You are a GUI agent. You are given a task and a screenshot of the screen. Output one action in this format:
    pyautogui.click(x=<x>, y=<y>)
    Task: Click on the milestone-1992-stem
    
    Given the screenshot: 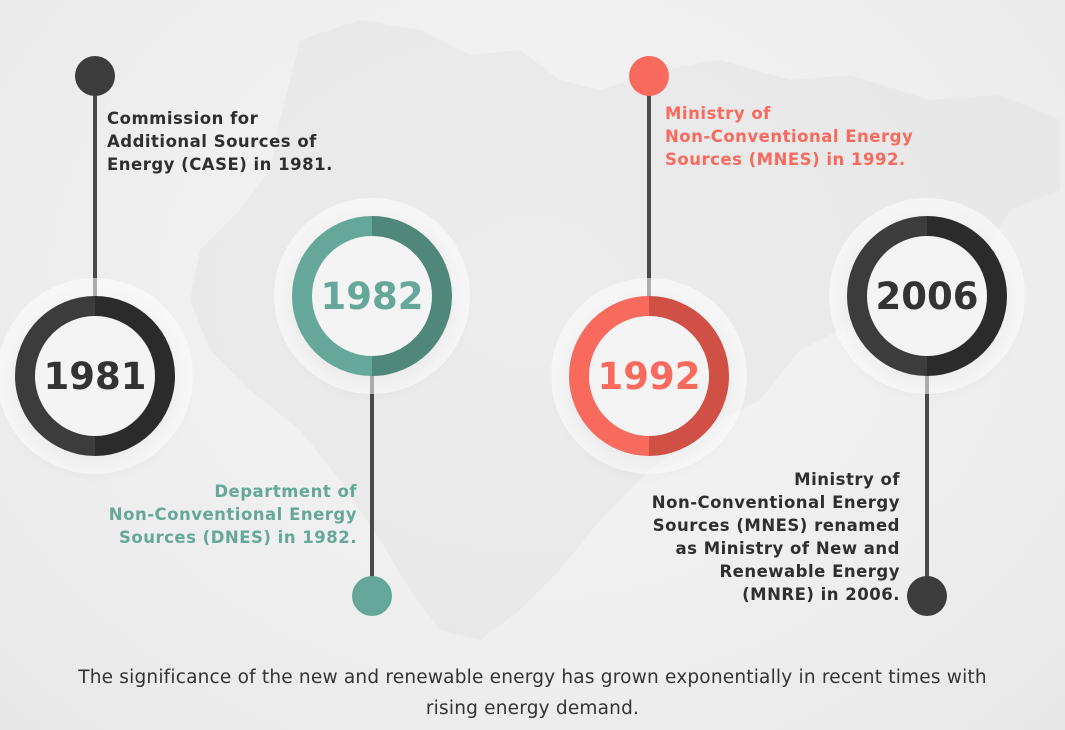 What is the action you would take?
    pyautogui.click(x=649, y=189)
    